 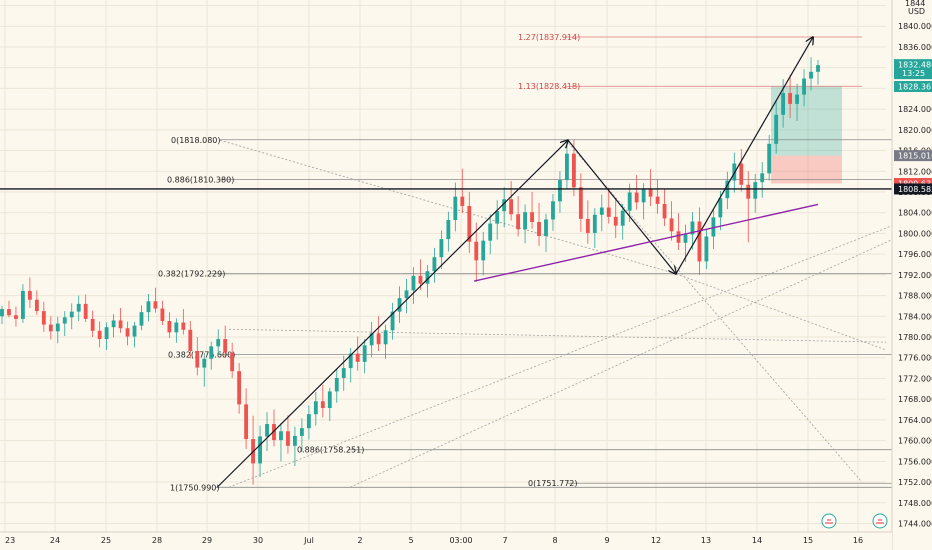 I want to click on x-tick-label: 23, so click(x=10, y=540).